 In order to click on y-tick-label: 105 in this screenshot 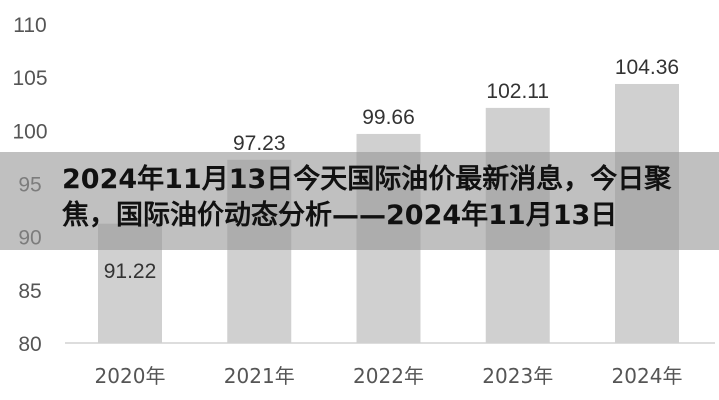, I will do `click(29, 78)`.